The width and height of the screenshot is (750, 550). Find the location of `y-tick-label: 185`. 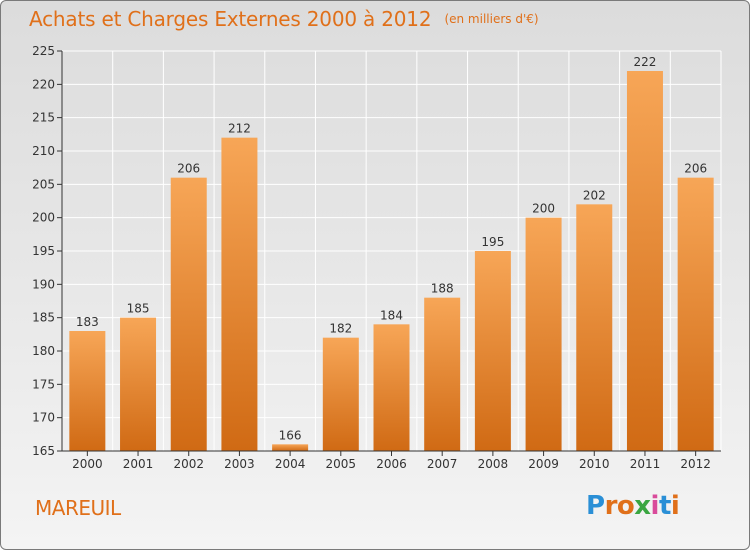

y-tick-label: 185 is located at coordinates (43, 318).